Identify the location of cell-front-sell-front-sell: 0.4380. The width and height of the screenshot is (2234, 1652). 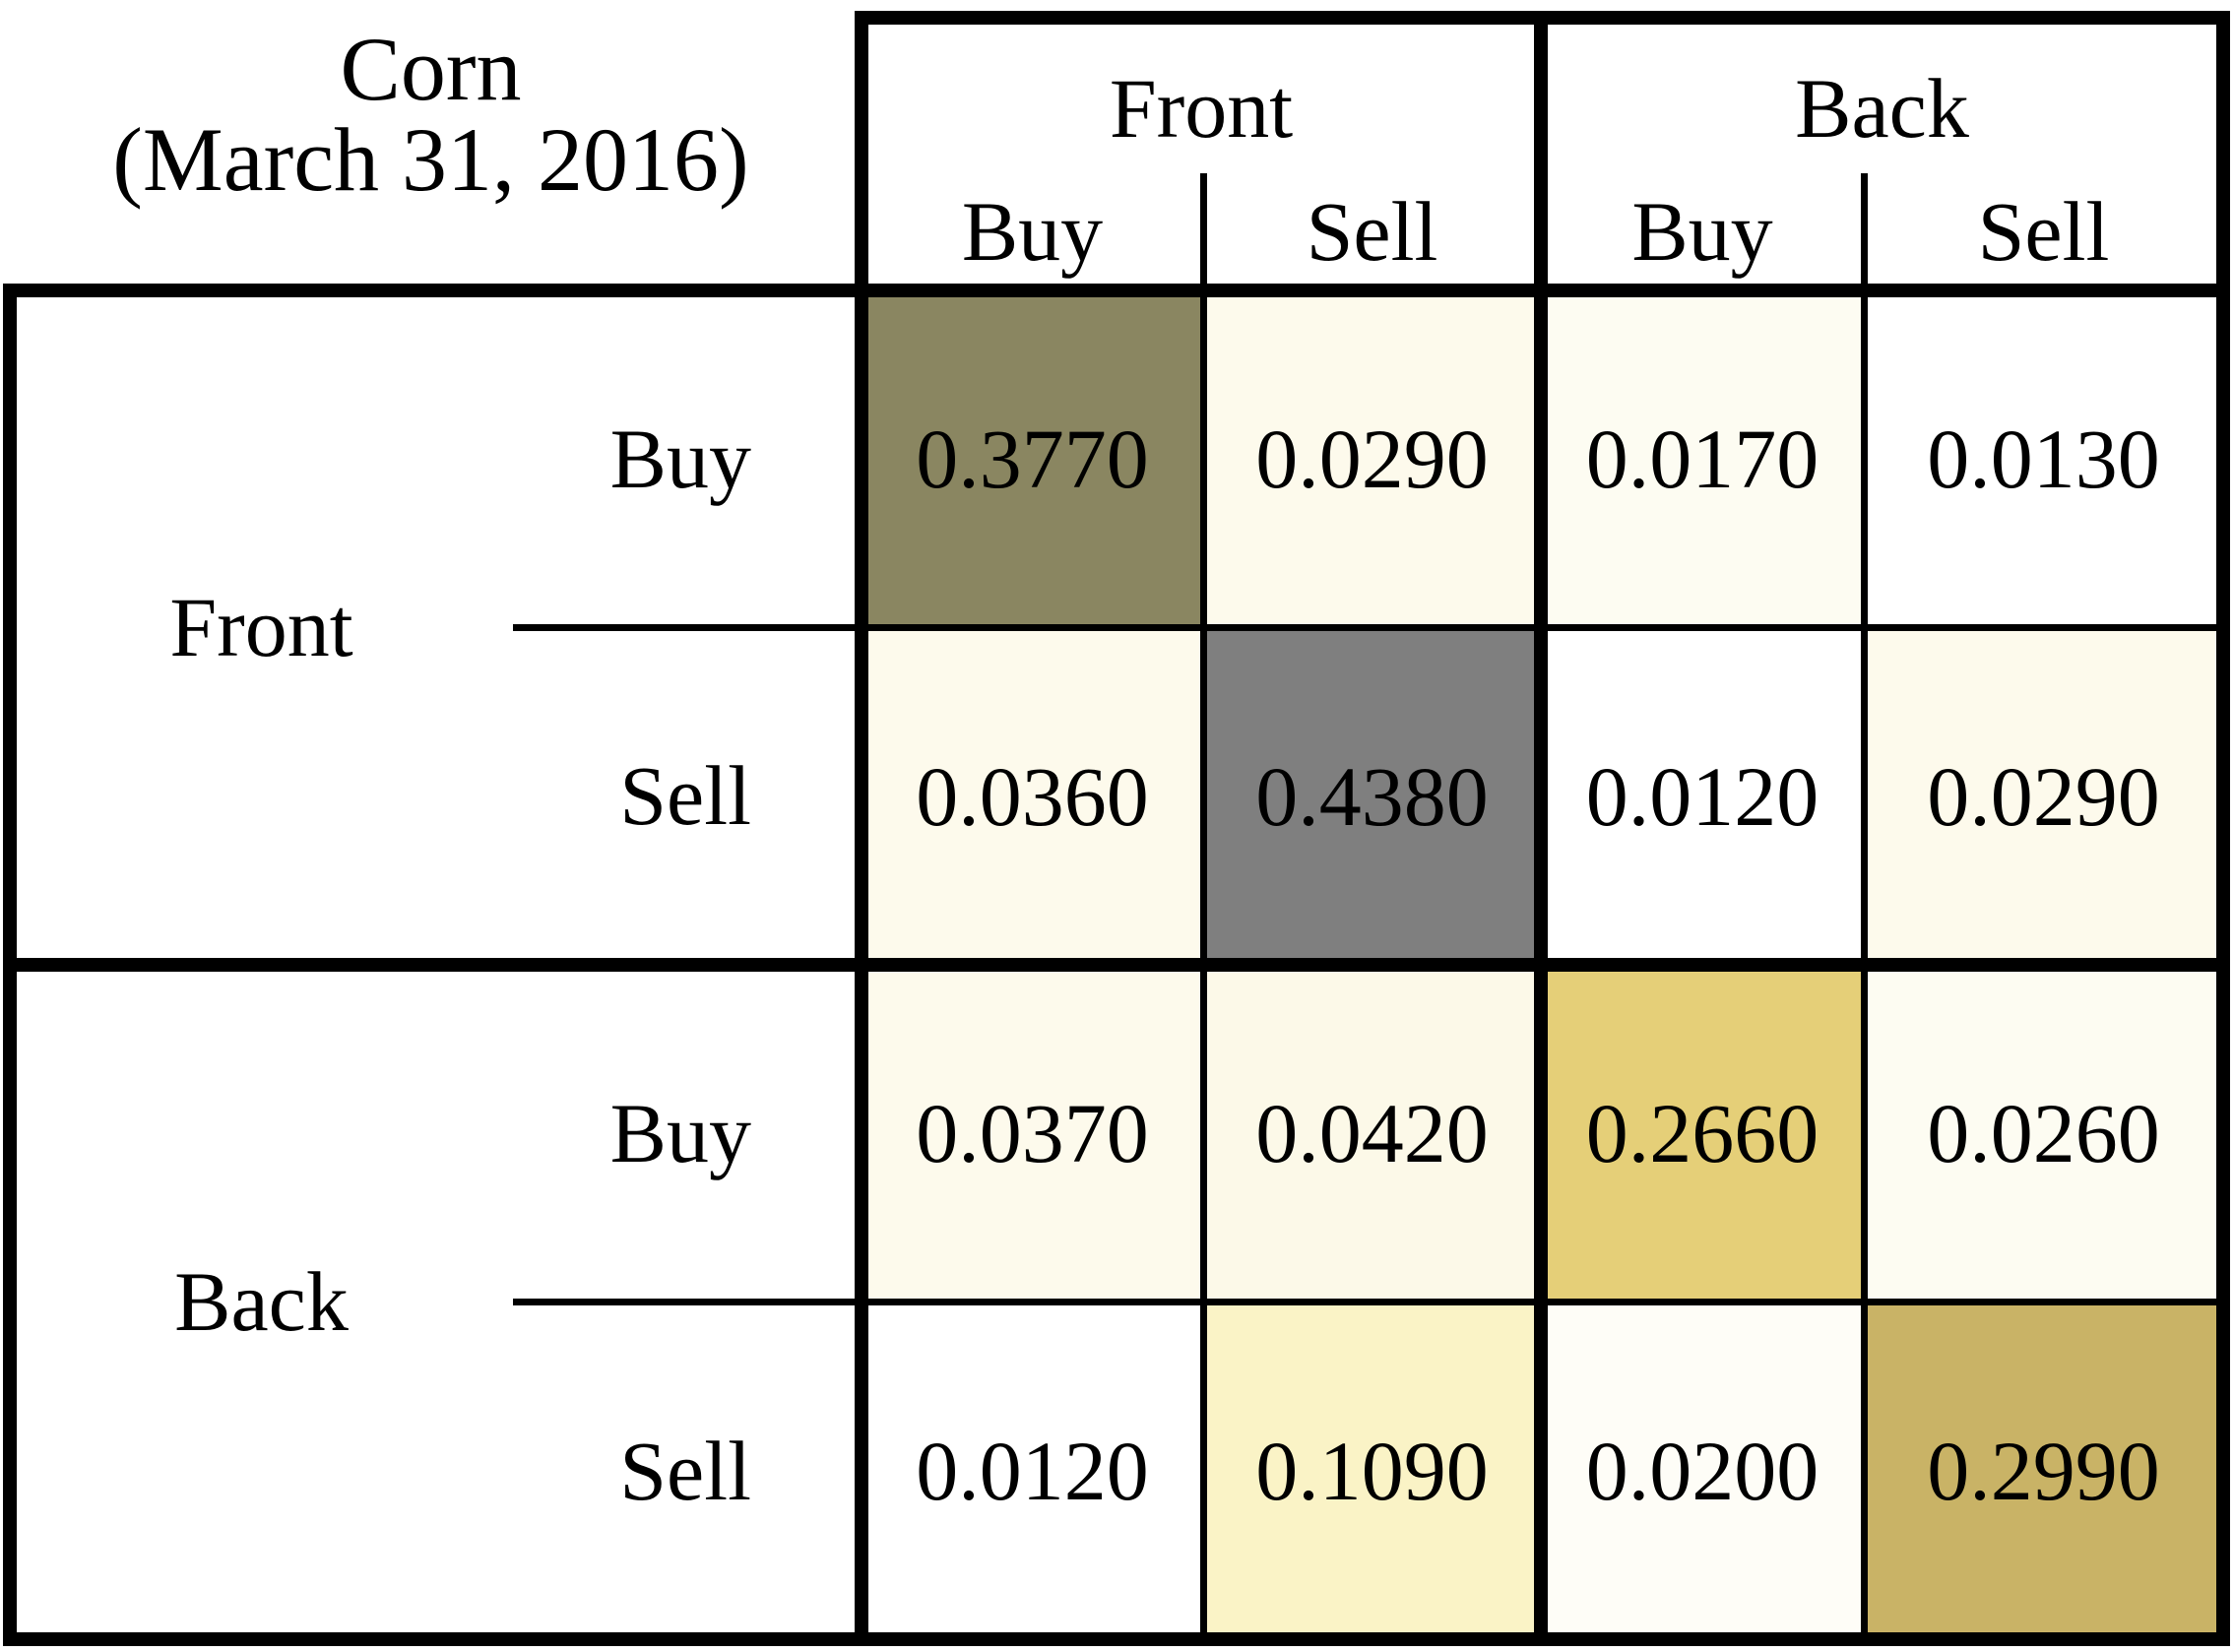
(1372, 796).